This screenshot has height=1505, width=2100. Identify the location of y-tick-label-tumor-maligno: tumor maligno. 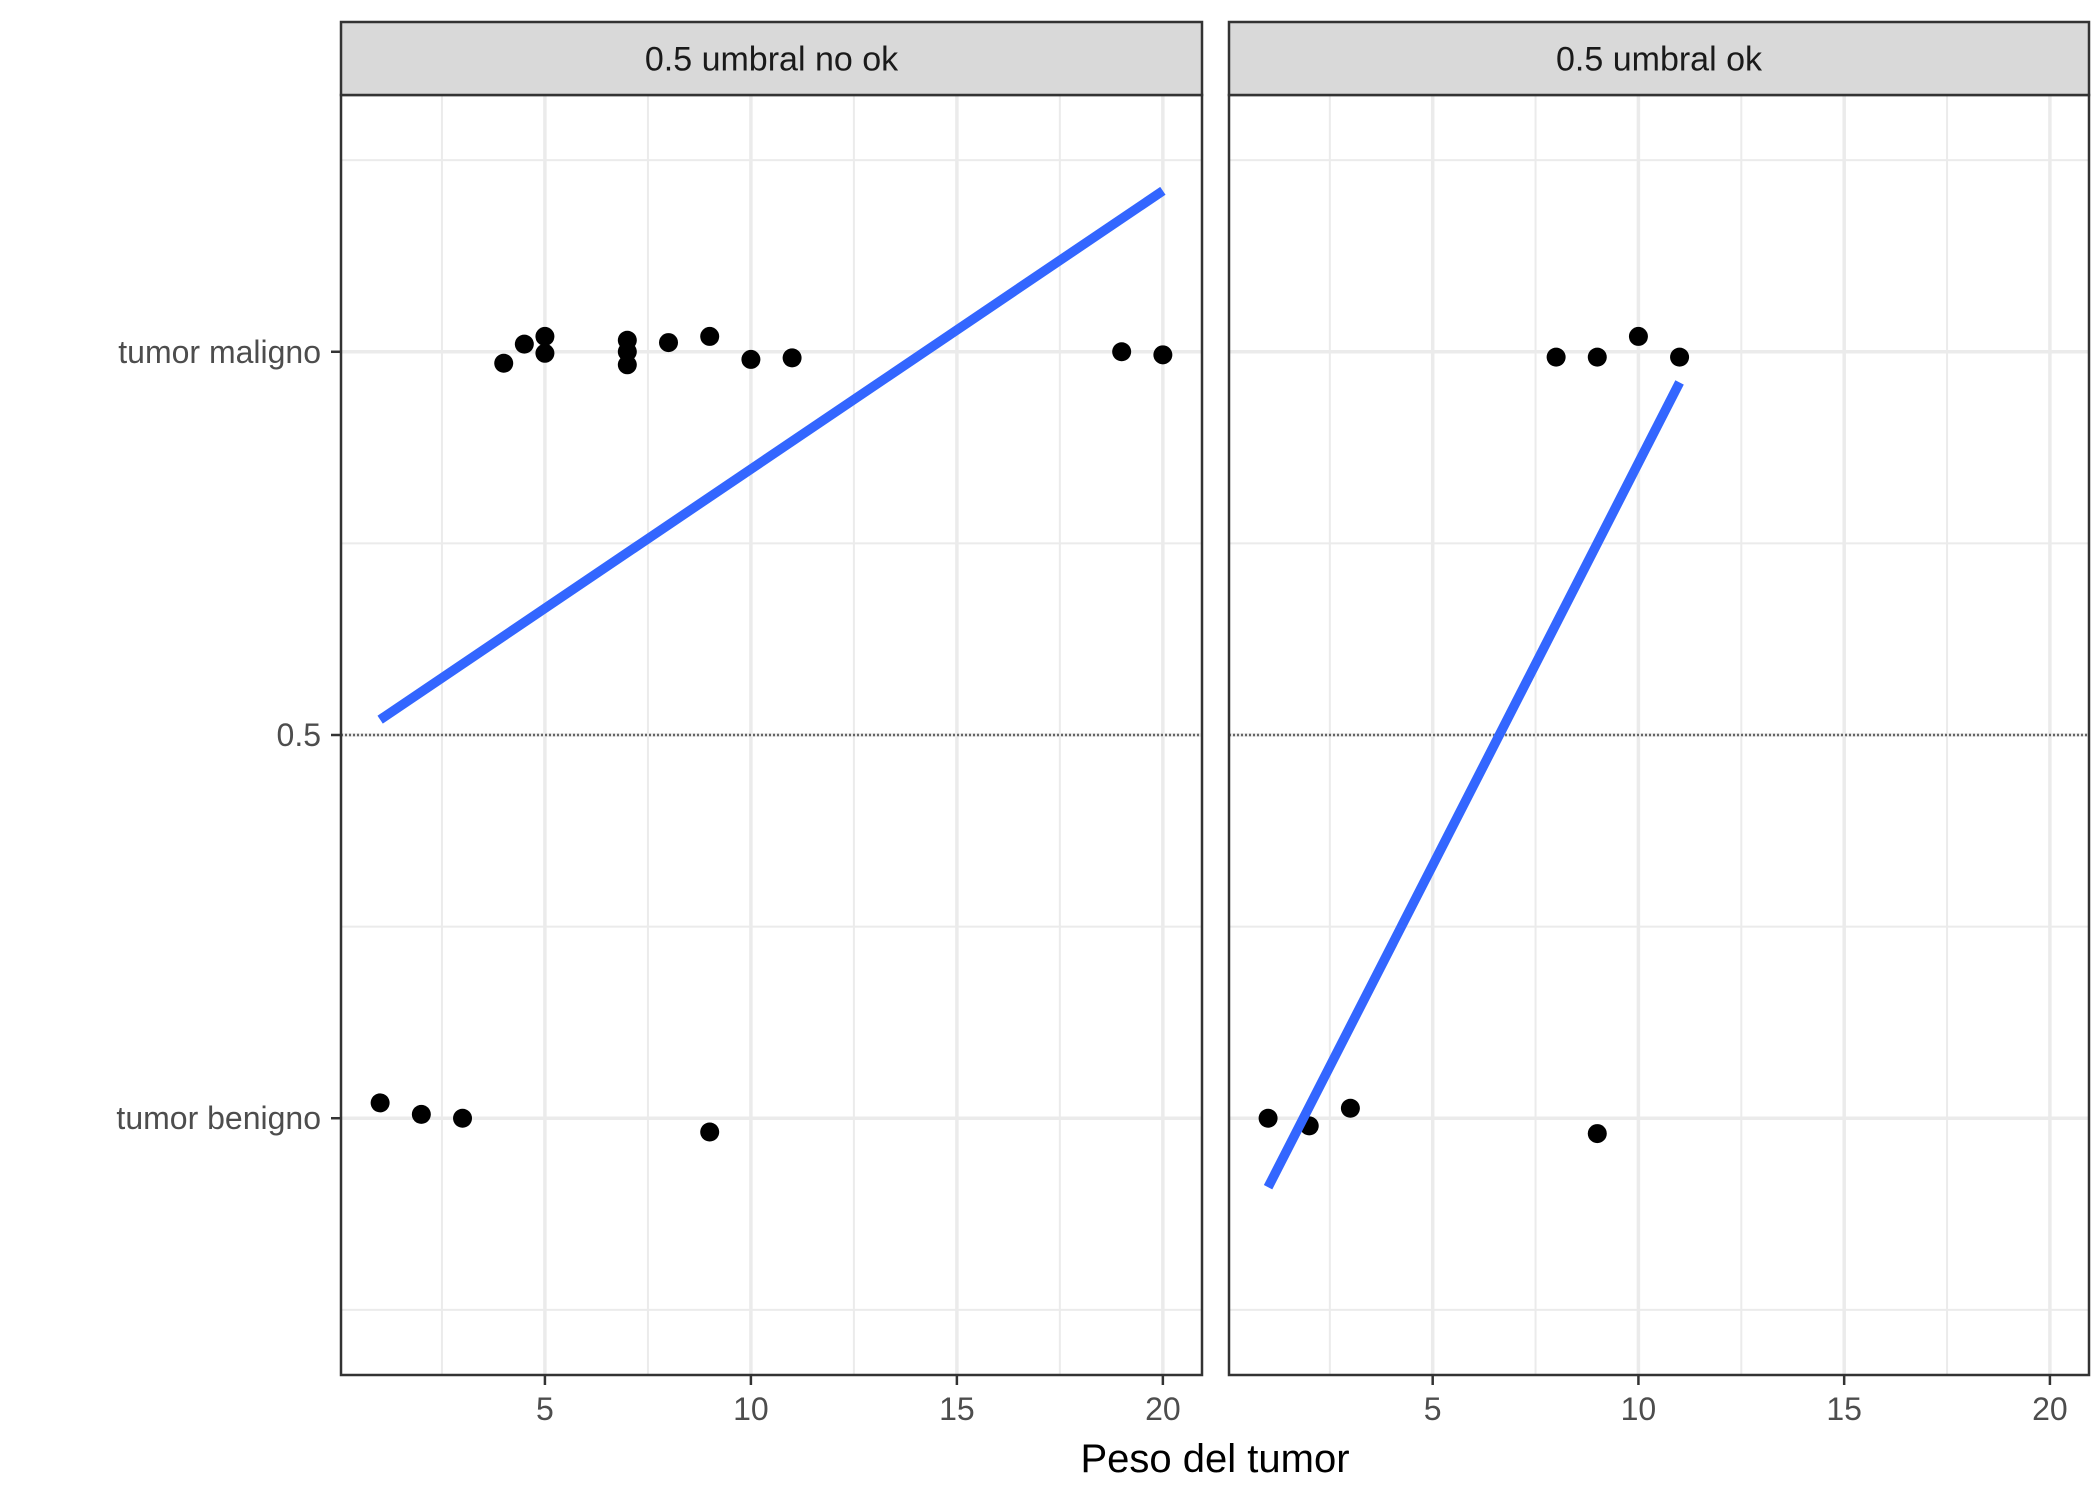
(219, 352).